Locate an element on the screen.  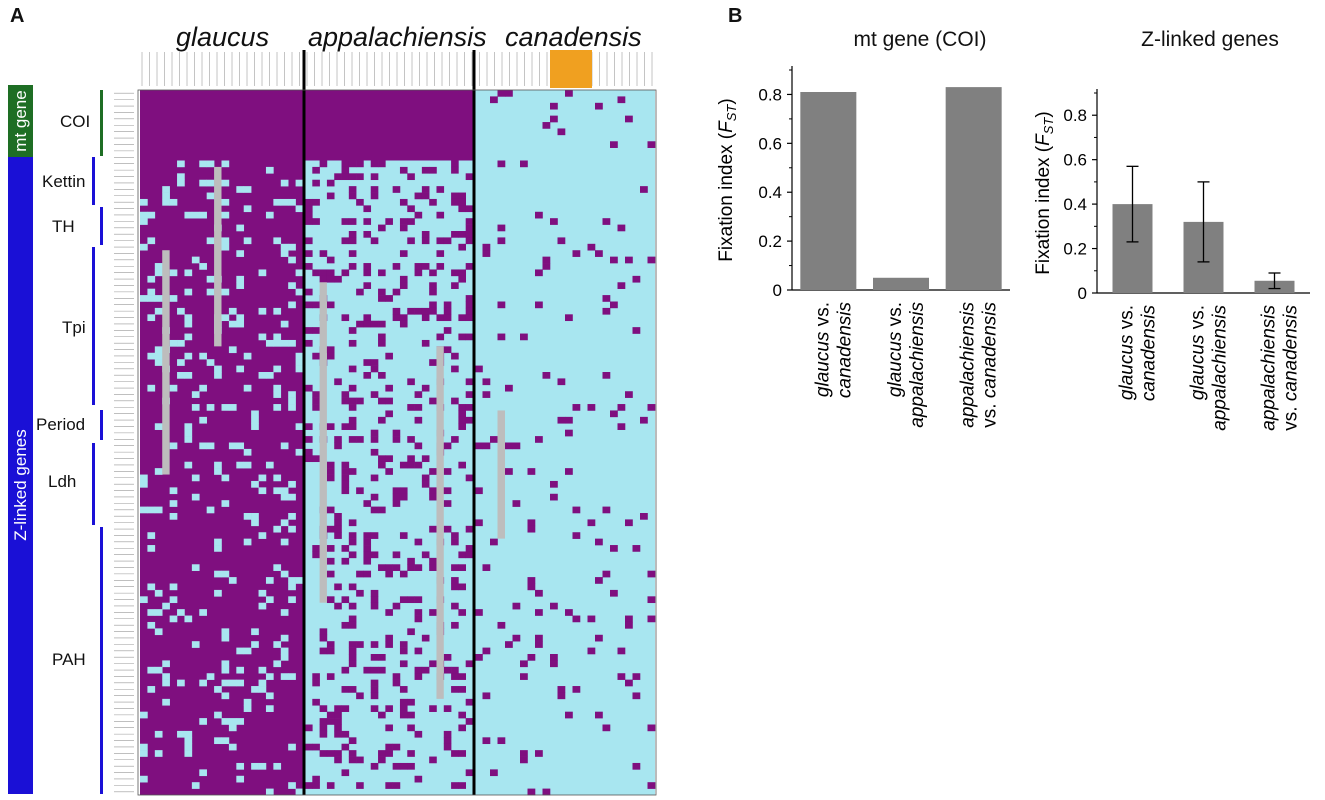
gene-bracket-period is located at coordinates (101, 425).